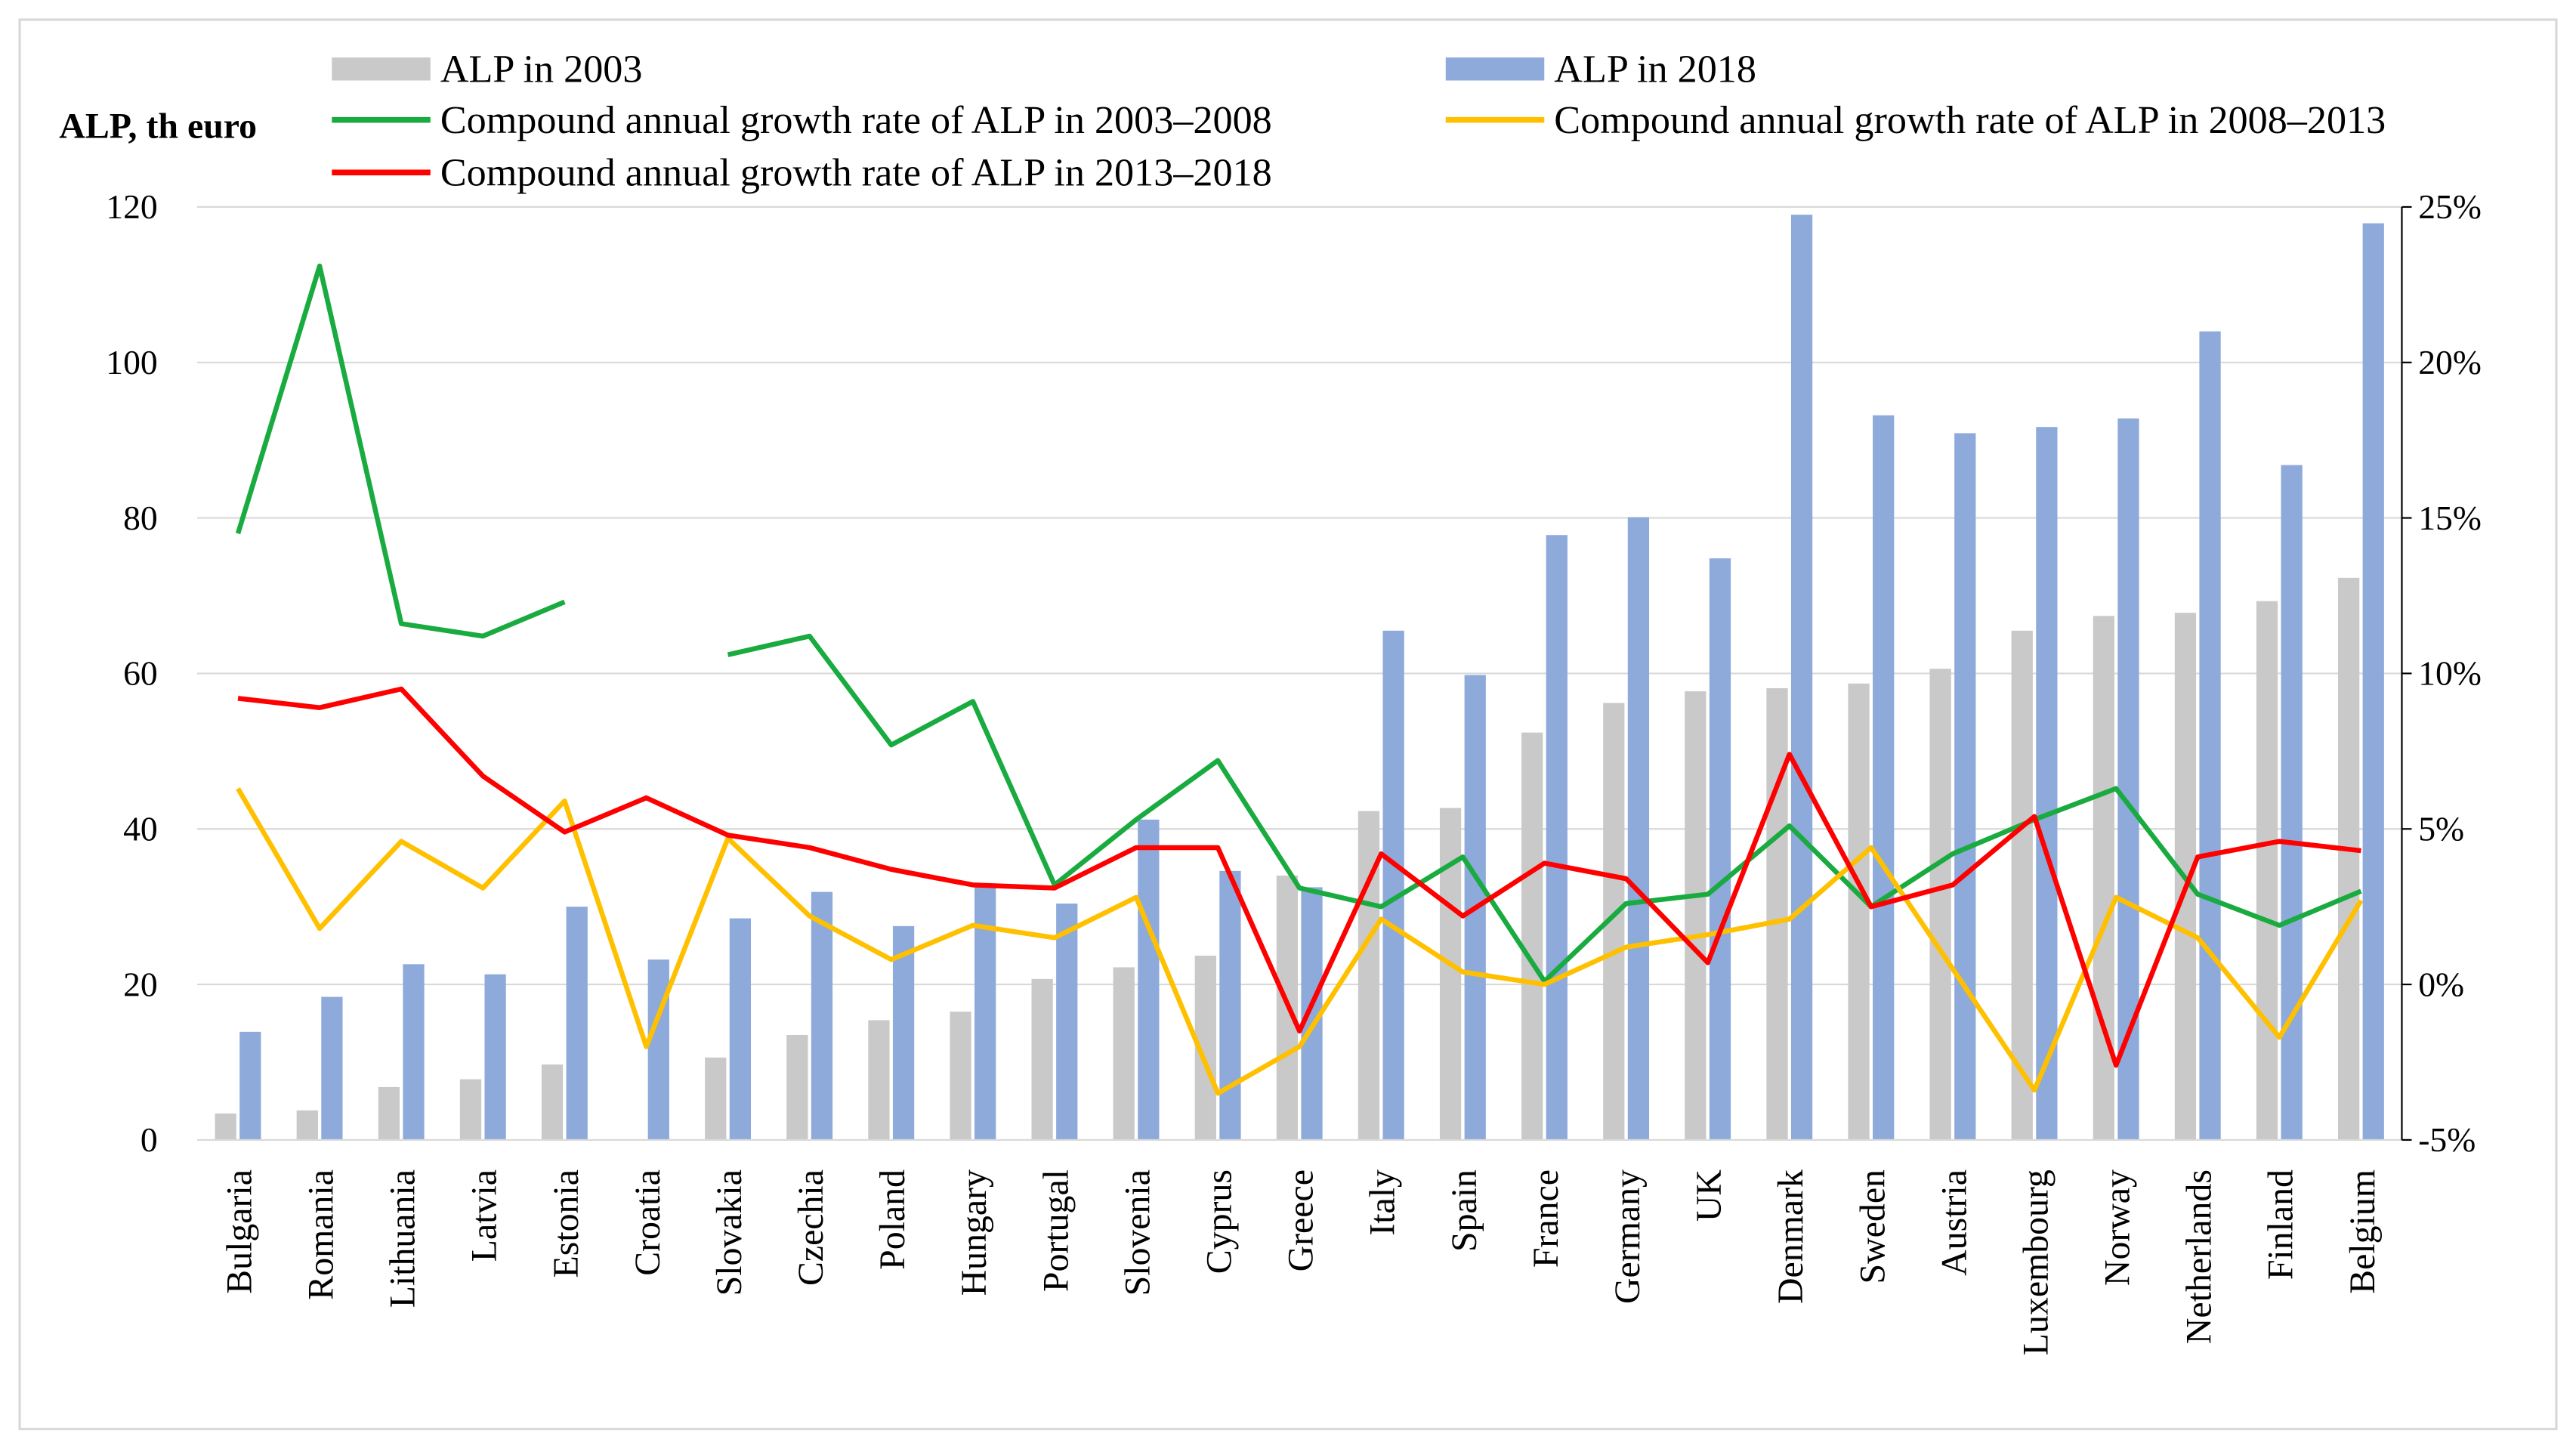 The image size is (2576, 1452). Describe the element at coordinates (1546, 1218) in the screenshot. I see `x-tick-label: France` at that location.